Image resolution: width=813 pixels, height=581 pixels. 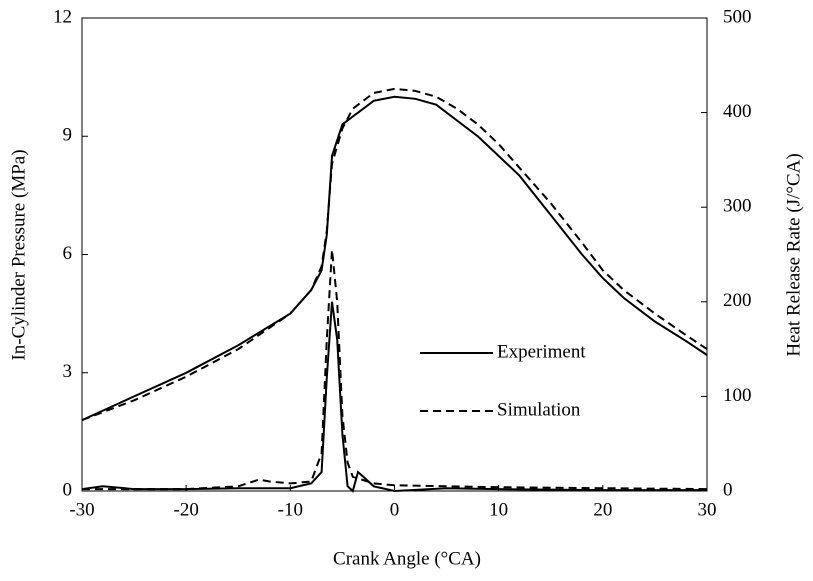 I want to click on y-tick-label: 0, so click(x=68, y=489).